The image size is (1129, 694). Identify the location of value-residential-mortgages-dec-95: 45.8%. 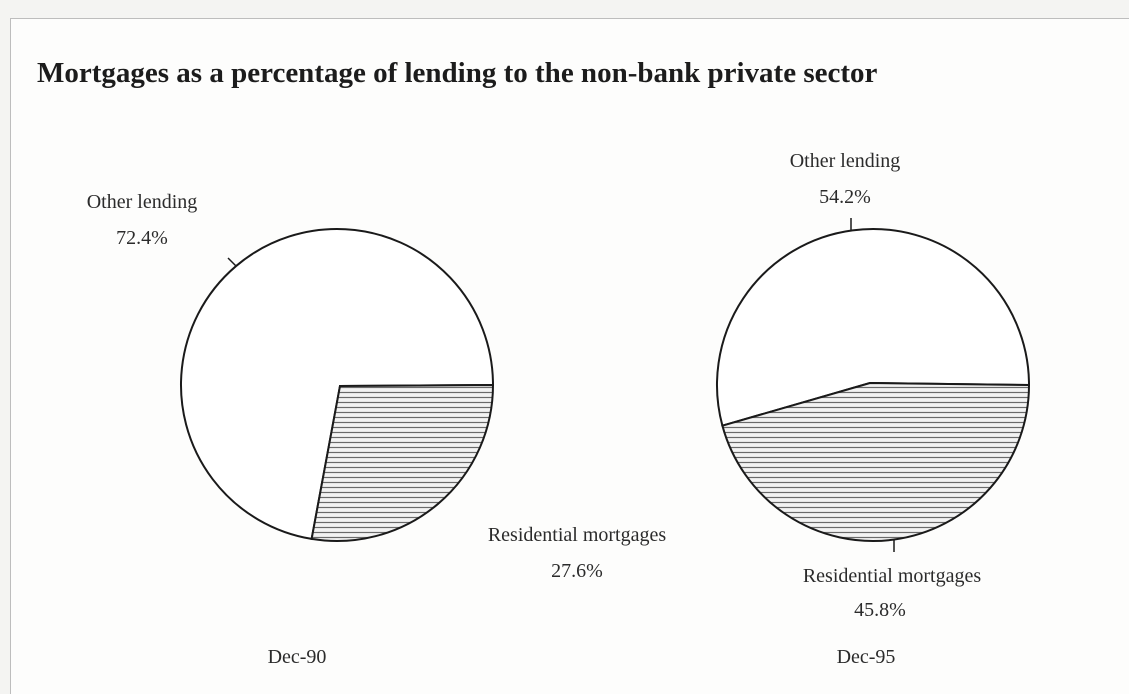
(880, 610).